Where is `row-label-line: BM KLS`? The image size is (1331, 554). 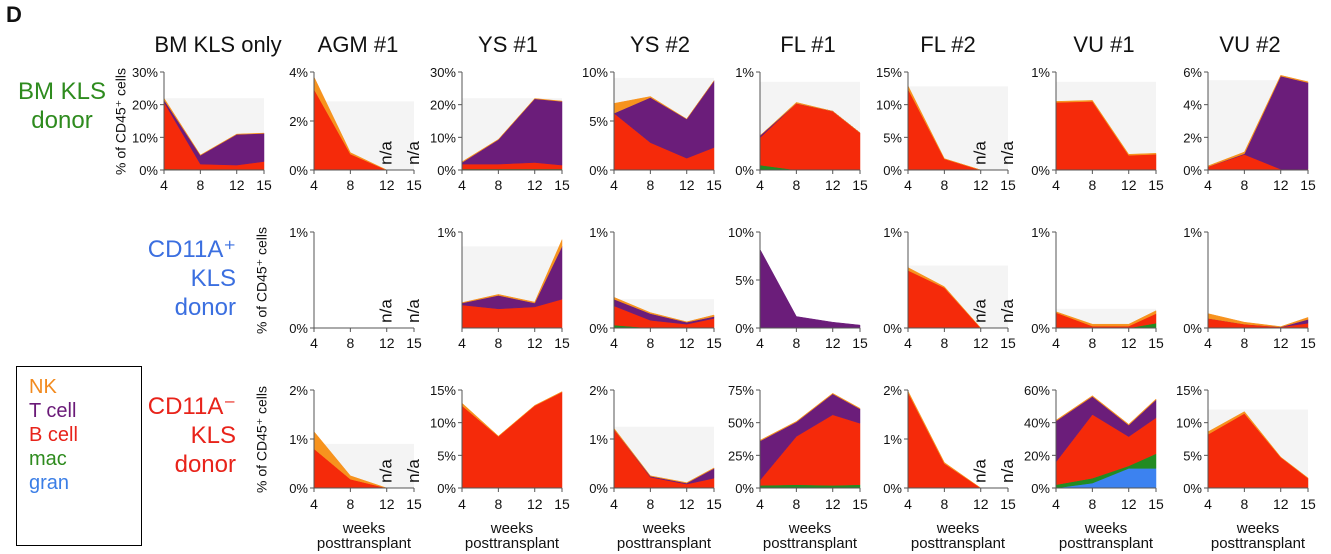 row-label-line: BM KLS is located at coordinates (62, 91).